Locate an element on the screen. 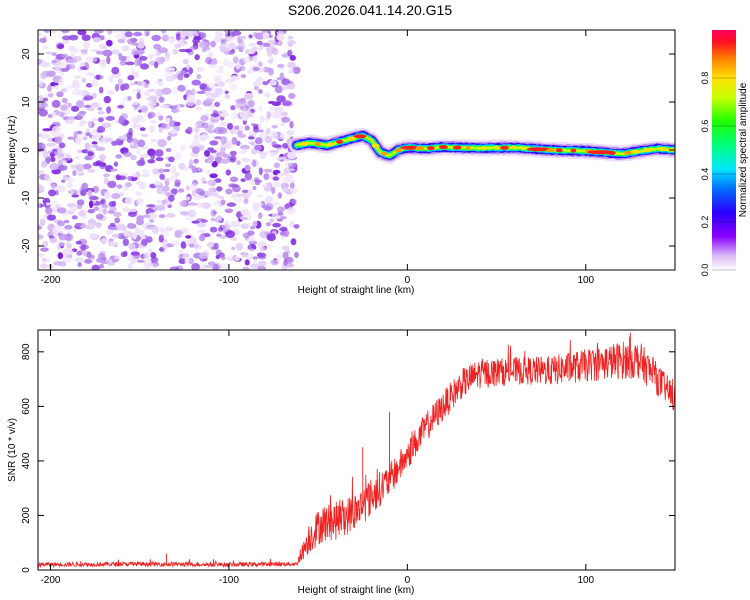 The width and height of the screenshot is (750, 600). spectrogram-xlabel: Height of straight line (km) is located at coordinates (356, 290).